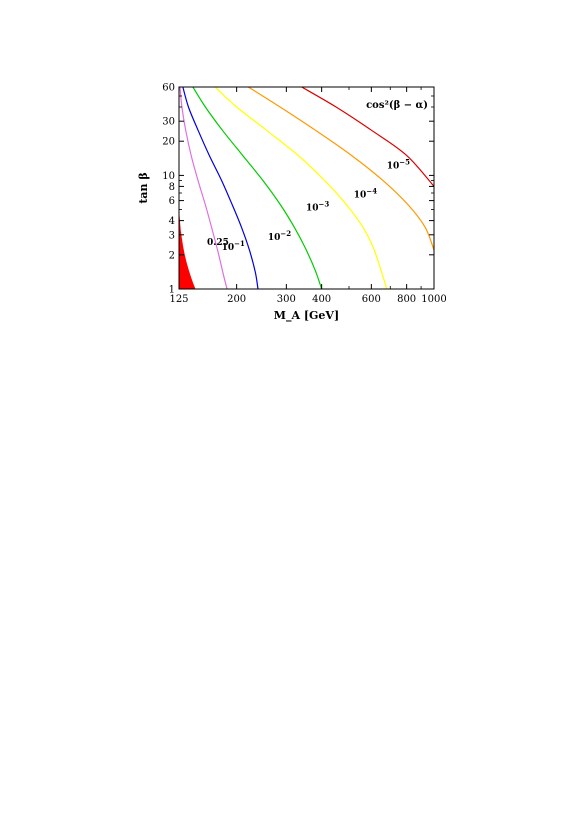  What do you see at coordinates (371, 299) in the screenshot?
I see `x-tick-label-4: 600` at bounding box center [371, 299].